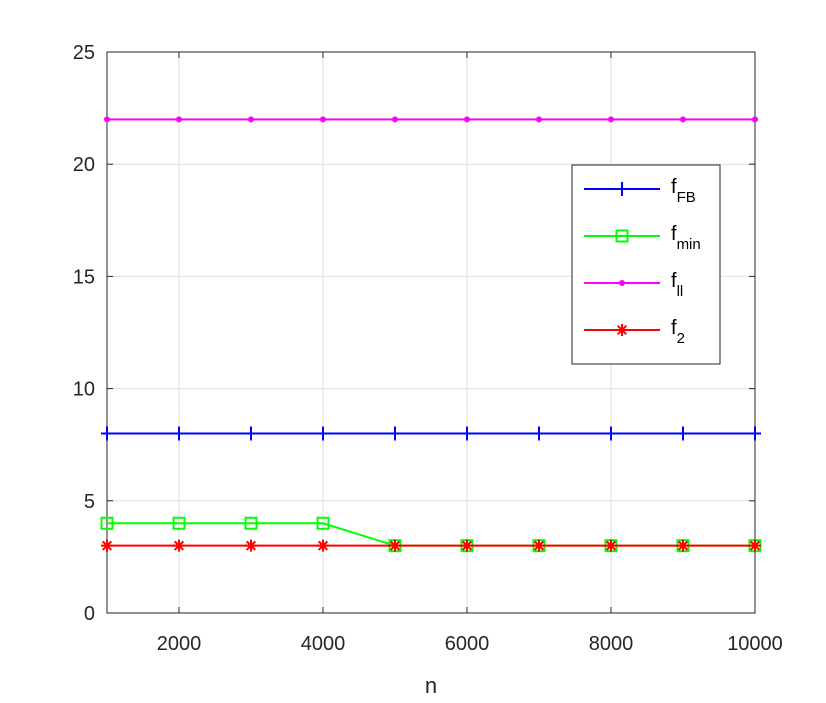  I want to click on legend-label: fmin, so click(686, 238).